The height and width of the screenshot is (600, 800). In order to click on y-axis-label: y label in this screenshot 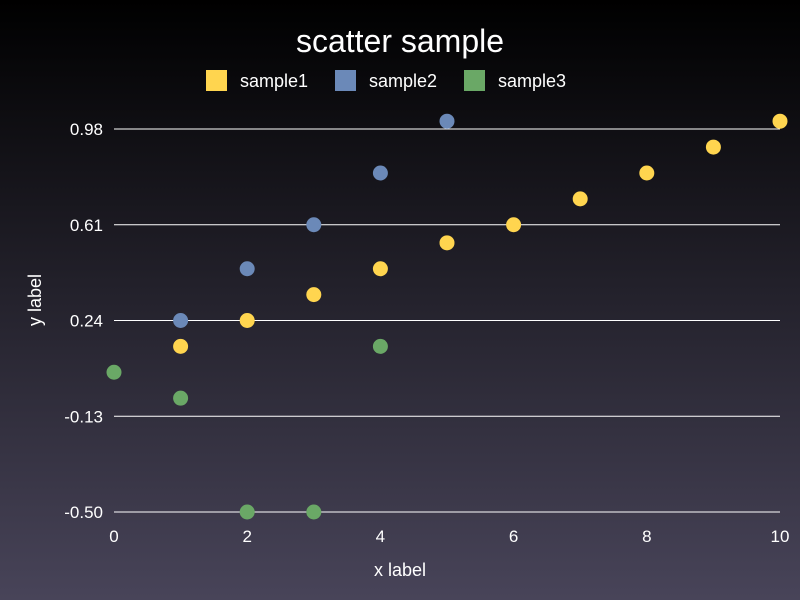, I will do `click(35, 300)`.